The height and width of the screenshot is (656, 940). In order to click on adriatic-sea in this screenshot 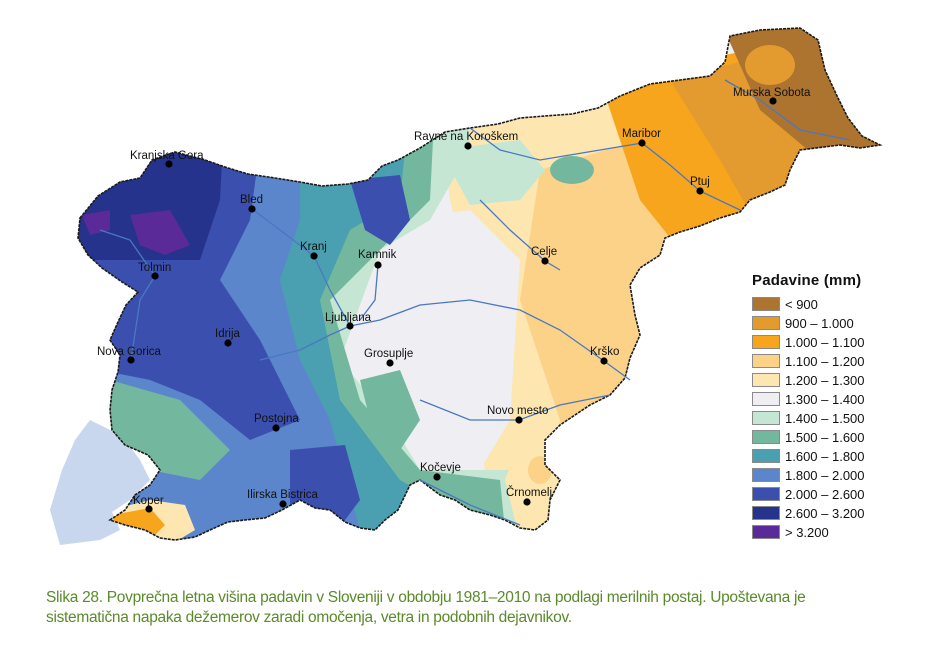, I will do `click(100, 482)`.